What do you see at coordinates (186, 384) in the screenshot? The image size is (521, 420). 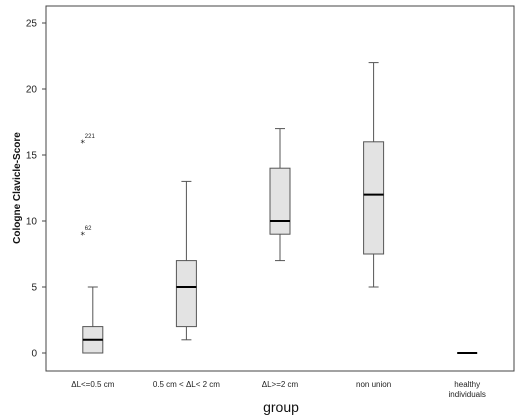 I see `category-label: 0.5 cm < ΔL< 2 cm` at bounding box center [186, 384].